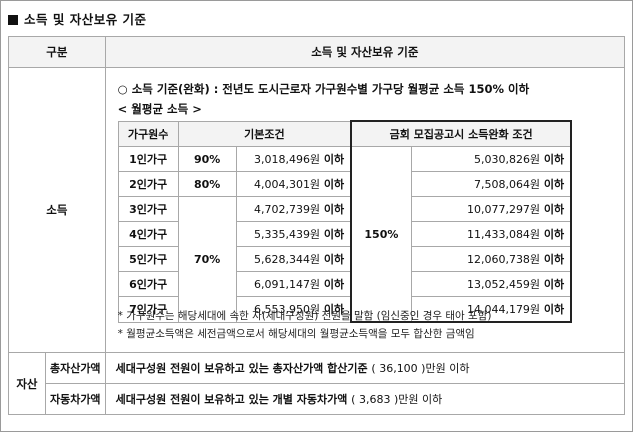 The width and height of the screenshot is (633, 432). What do you see at coordinates (491, 309) in the screenshot?
I see `relaxed-amount: 14,044,179원 이하` at bounding box center [491, 309].